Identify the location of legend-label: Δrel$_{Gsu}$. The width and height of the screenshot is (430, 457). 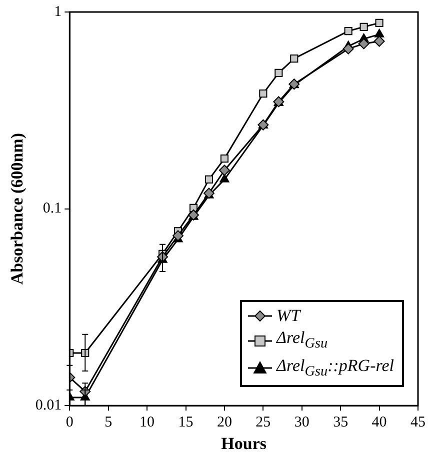
(302, 340).